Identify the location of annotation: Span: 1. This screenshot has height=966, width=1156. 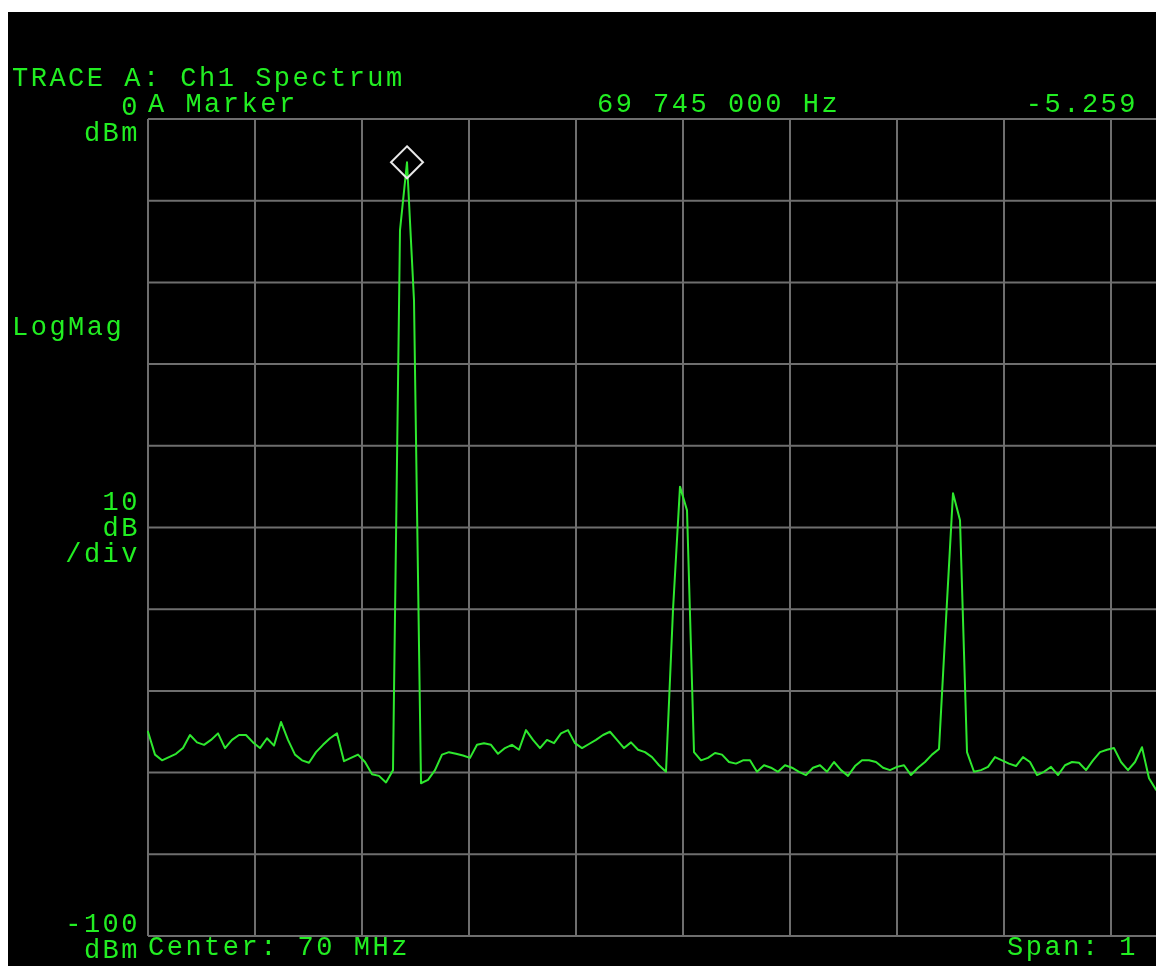
(1072, 948).